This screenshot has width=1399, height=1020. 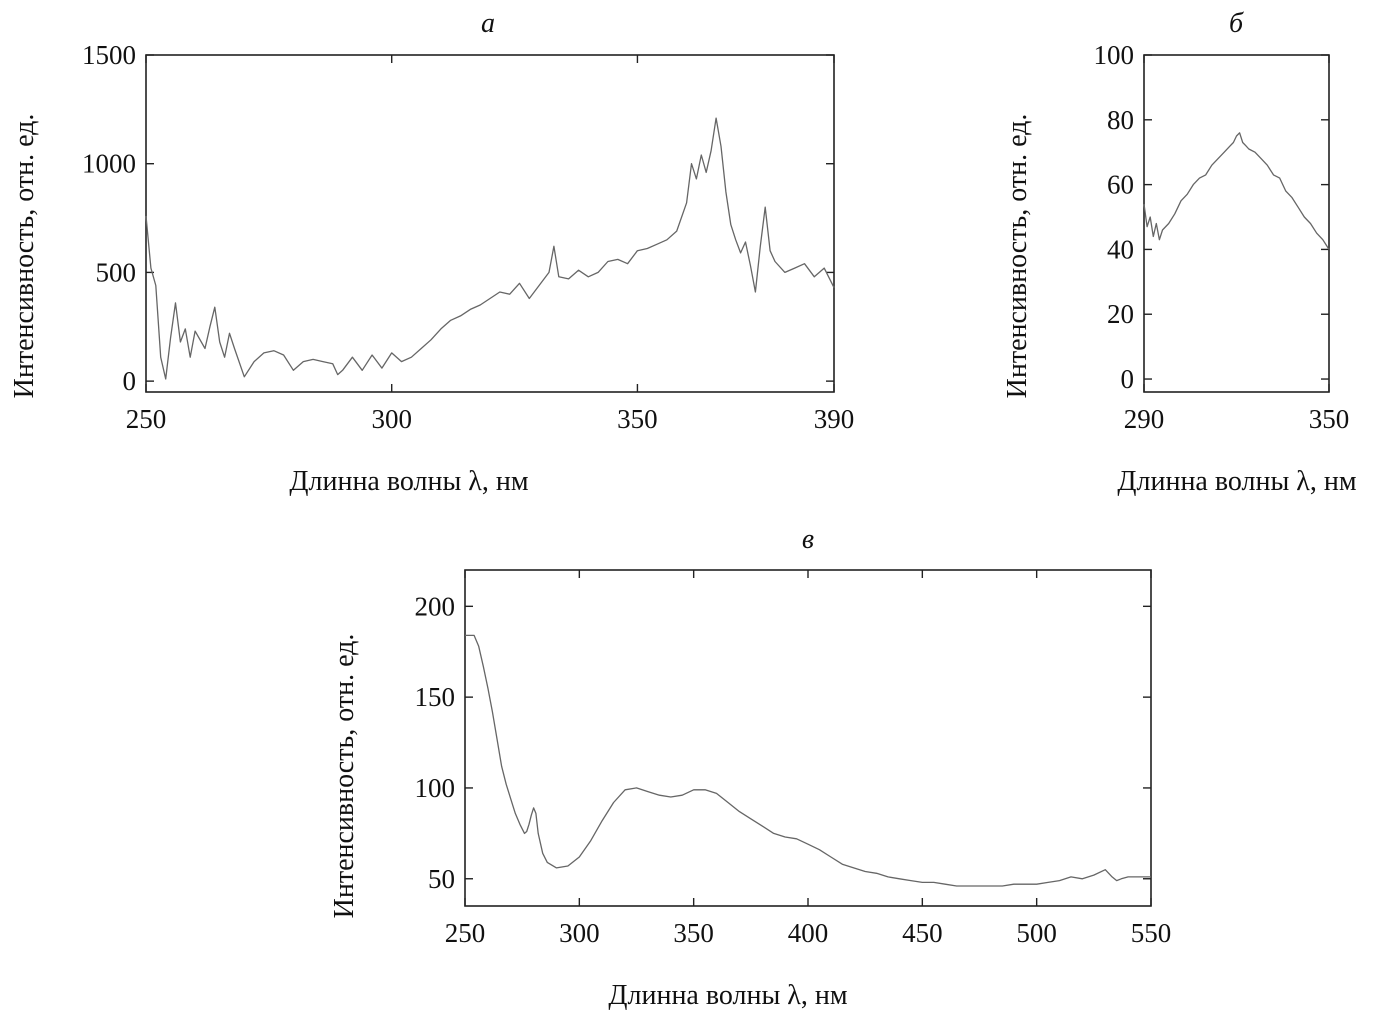 What do you see at coordinates (693, 933) in the screenshot?
I see `panel-c-x-tick-label: 350` at bounding box center [693, 933].